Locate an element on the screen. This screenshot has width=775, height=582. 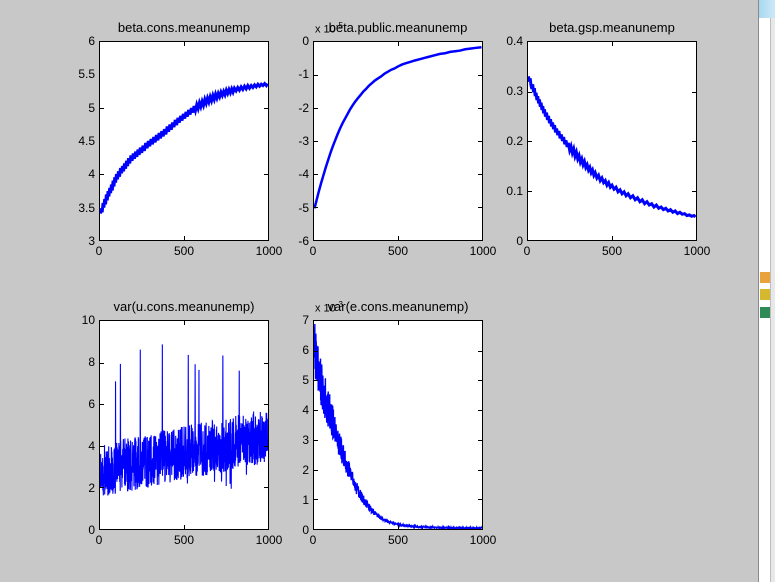
plot-var-e-cons-meanunemp: var(e.cons.meanunemp) x 10-3 7 6 5 4 is located at coordinates (399, 423).